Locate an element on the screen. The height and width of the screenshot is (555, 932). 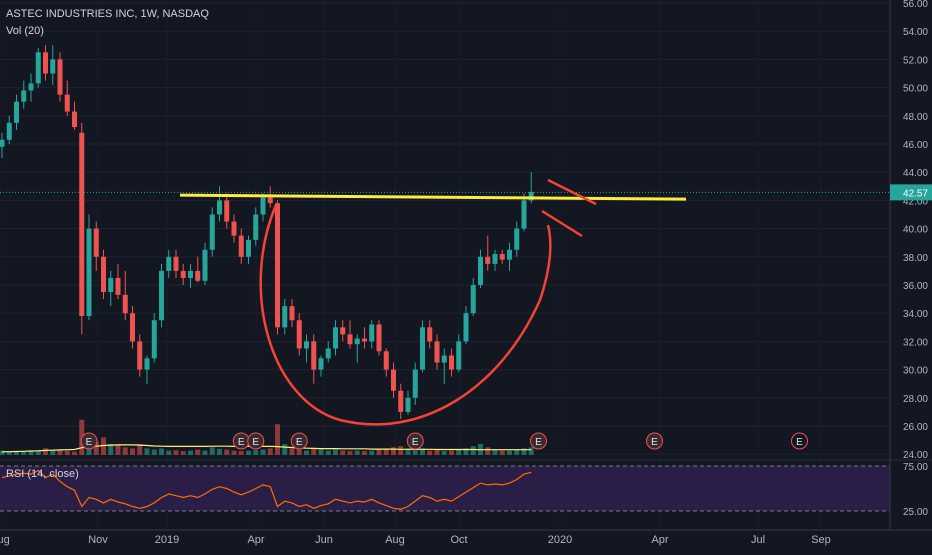
x-tick-label: Oct is located at coordinates (458, 540).